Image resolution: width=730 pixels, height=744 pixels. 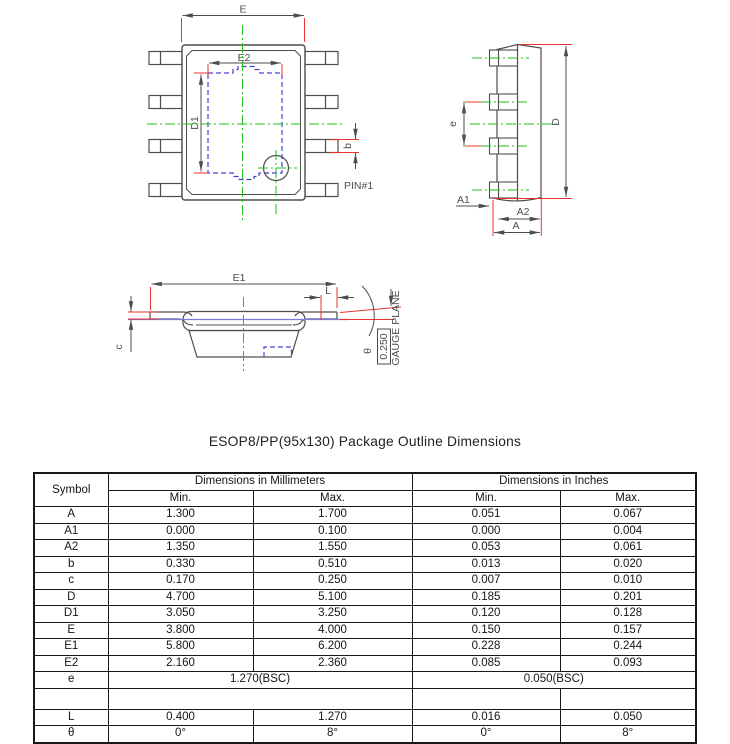 I want to click on cell-symbol: c, so click(x=71, y=581).